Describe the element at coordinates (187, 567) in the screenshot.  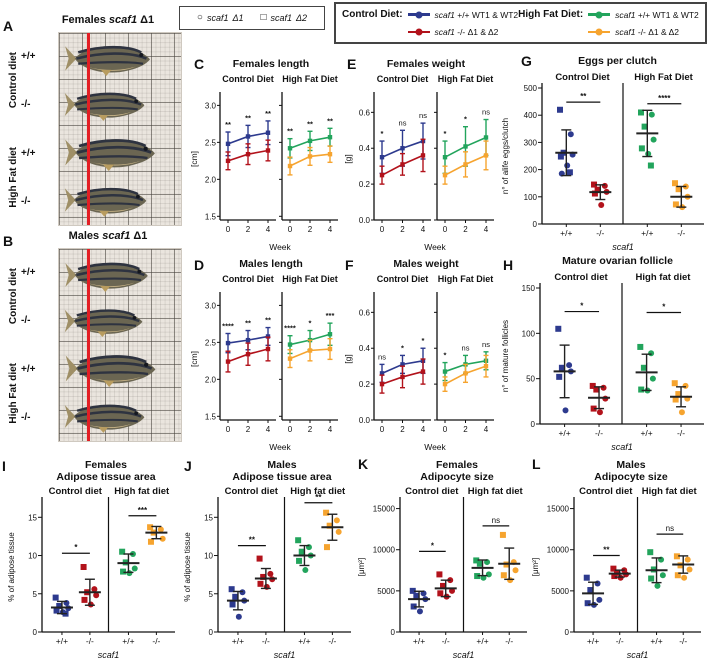
I see `svg-text: % of adipose tissue` at that location.